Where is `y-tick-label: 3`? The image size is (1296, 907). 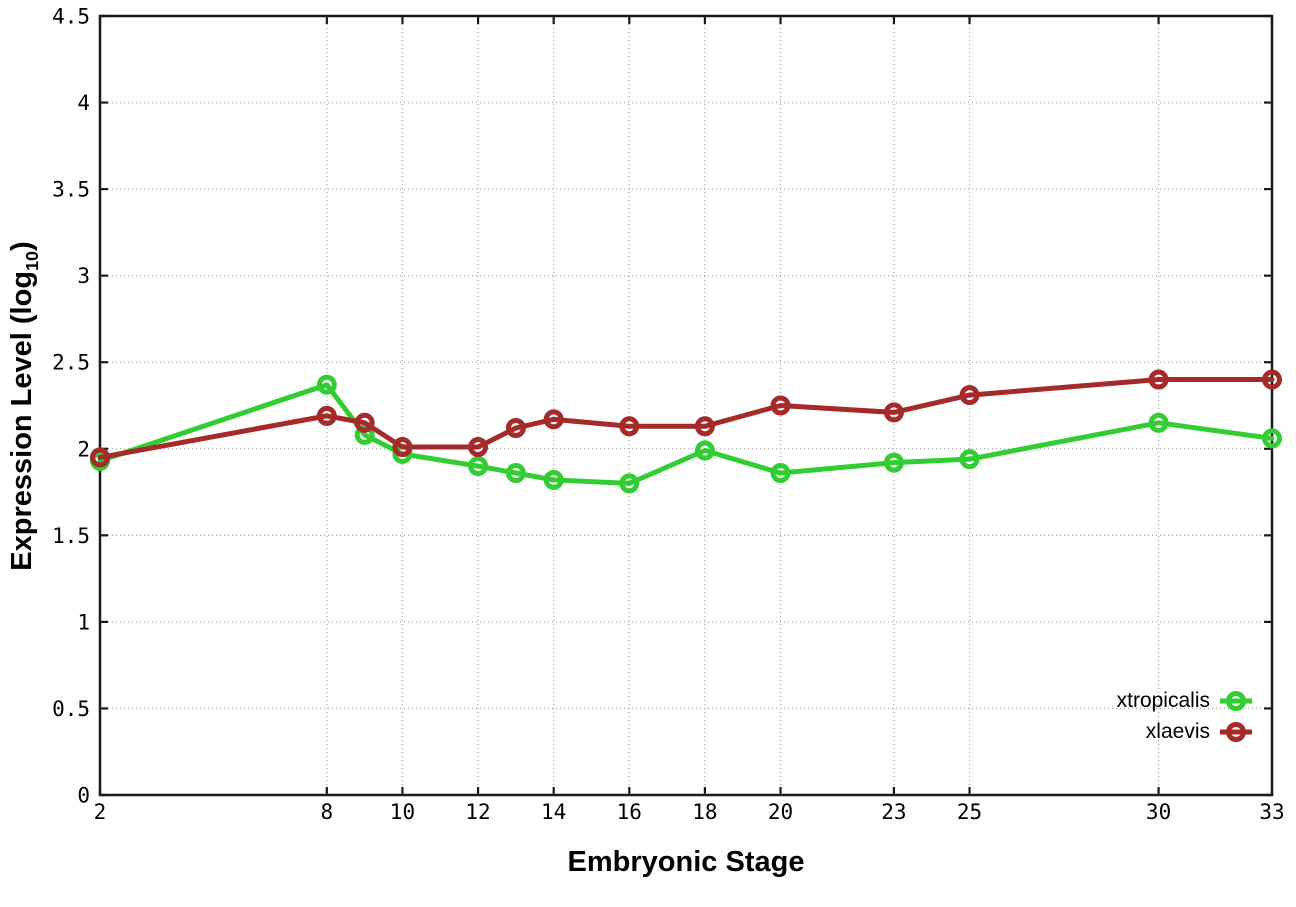
y-tick-label: 3 is located at coordinates (83, 276).